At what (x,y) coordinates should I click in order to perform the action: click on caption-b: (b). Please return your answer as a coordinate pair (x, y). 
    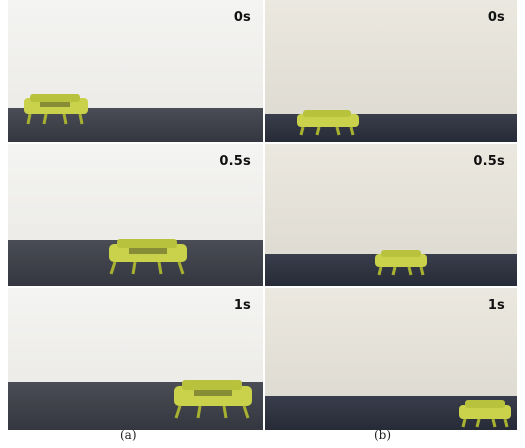
    Looking at the image, I should click on (383, 435).